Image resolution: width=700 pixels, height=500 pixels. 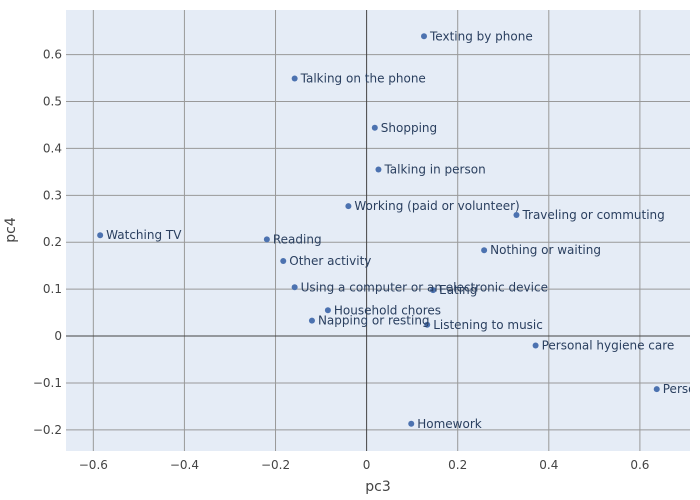 I want to click on y-tick-label: 0.4, so click(x=52, y=148).